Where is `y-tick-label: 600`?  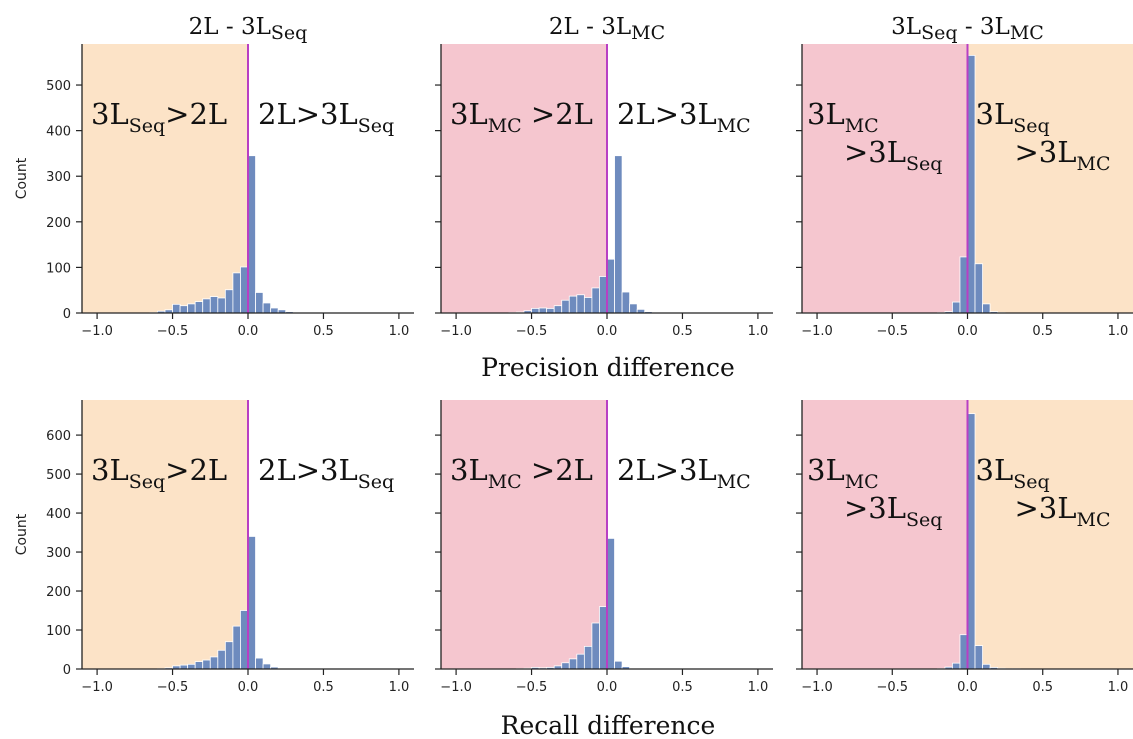
y-tick-label: 600 is located at coordinates (58, 436).